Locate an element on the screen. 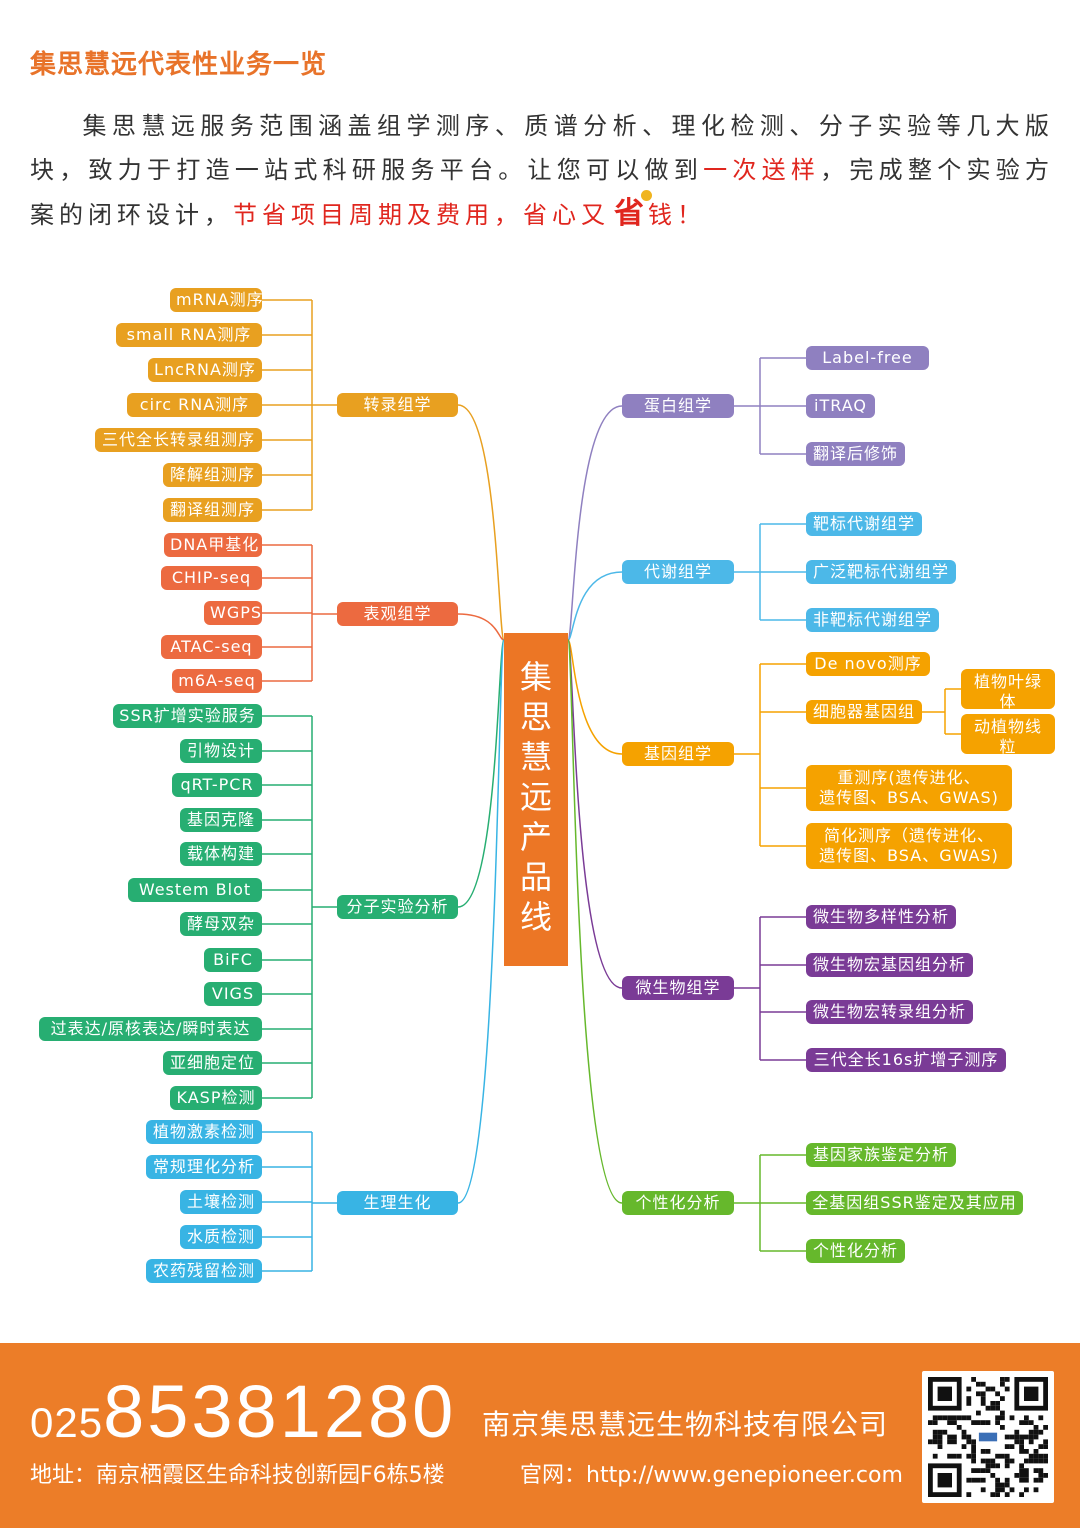 This screenshot has height=1528, width=1080. page-title: 集思慧远代表性业务一览 is located at coordinates (179, 65).